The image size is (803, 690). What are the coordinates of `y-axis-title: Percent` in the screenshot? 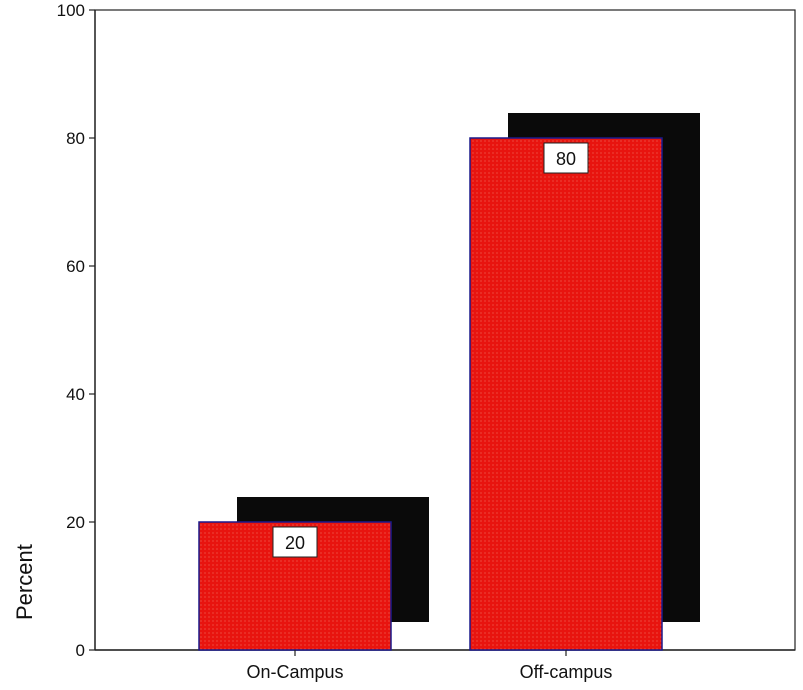 It's located at (24, 582).